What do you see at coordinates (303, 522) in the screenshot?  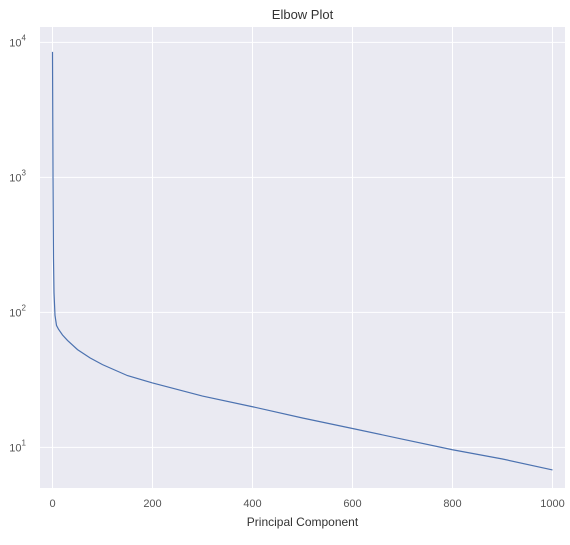 I see `x-axis-title: Principal Component` at bounding box center [303, 522].